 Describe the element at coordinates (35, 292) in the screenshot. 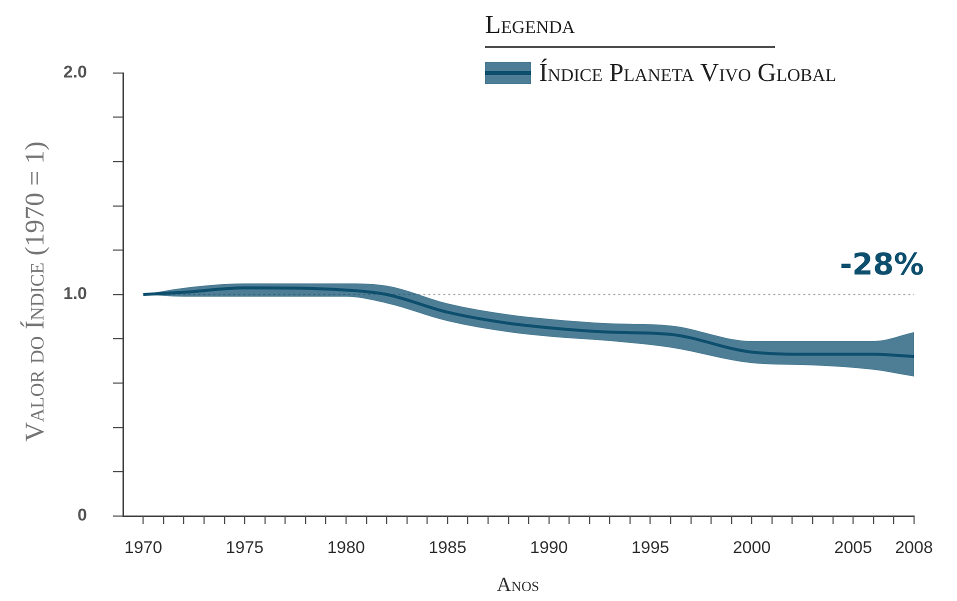

I see `y-axis-title: Valor do Índice (1970 = 1)` at that location.